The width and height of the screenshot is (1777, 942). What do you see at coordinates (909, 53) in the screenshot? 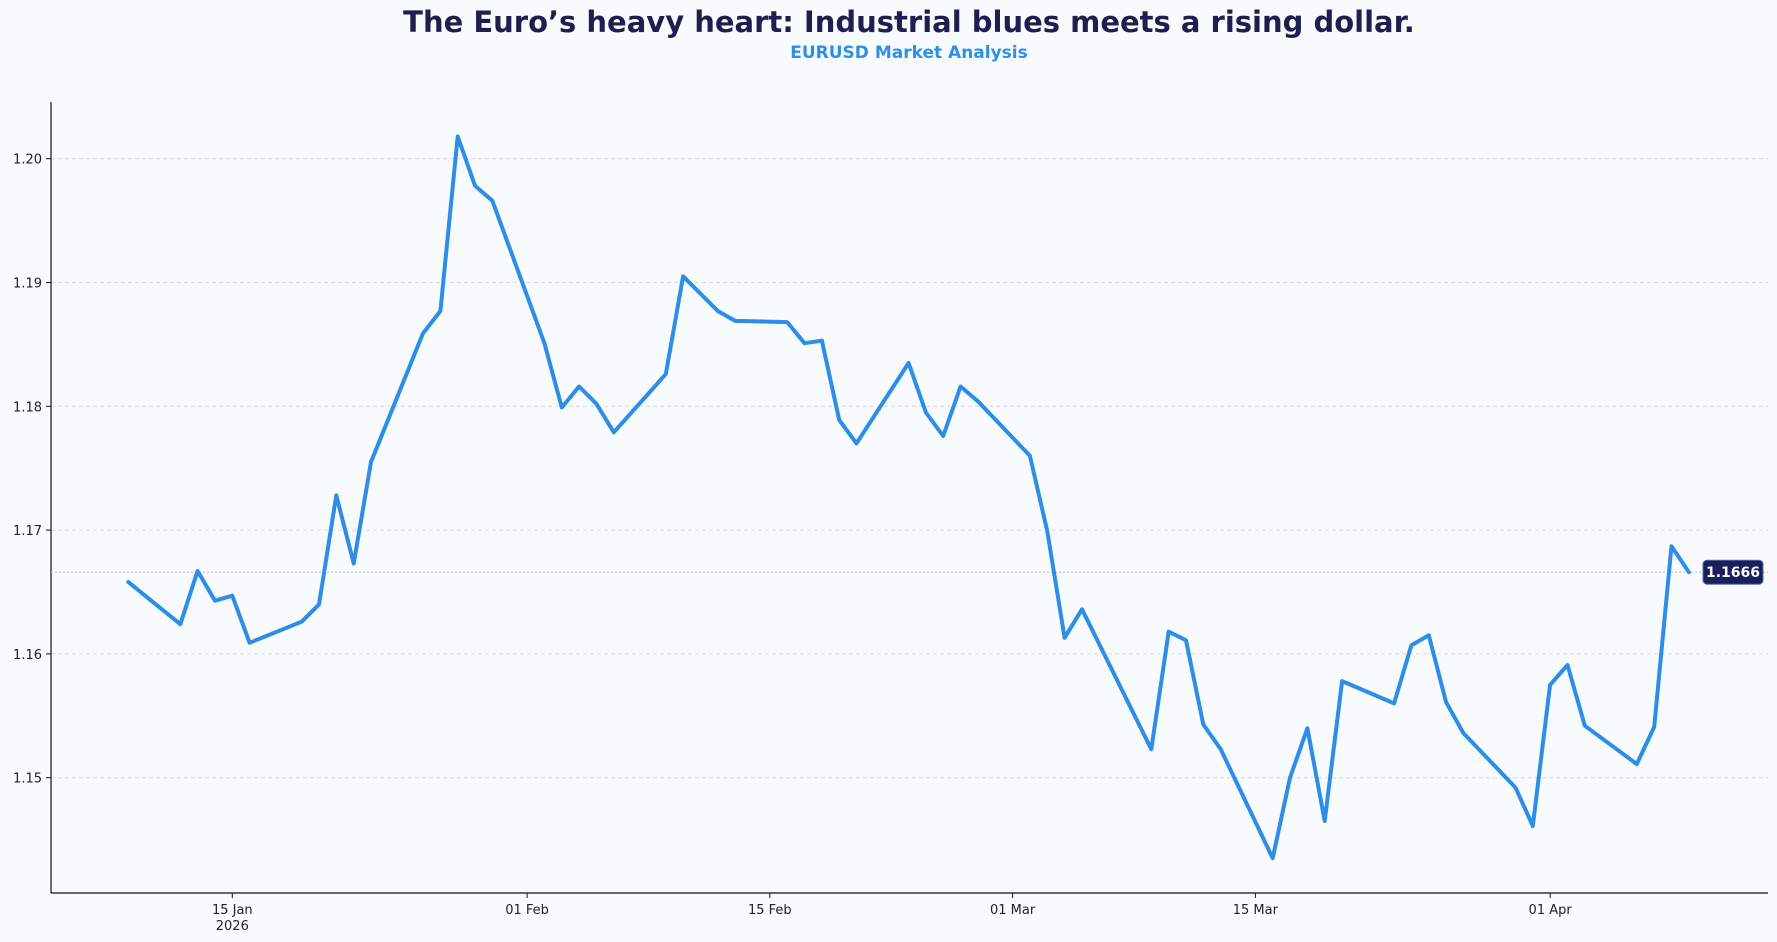
I see `chart-subtitle: EURUSD Market Analysis` at bounding box center [909, 53].